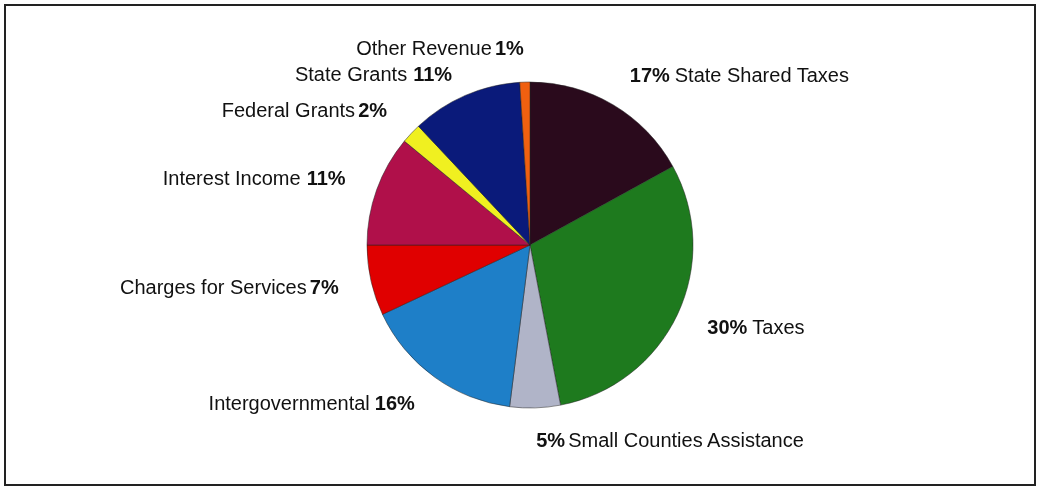 Image resolution: width=1045 pixels, height=495 pixels. I want to click on slice-label: State Shared Taxes, so click(761, 75).